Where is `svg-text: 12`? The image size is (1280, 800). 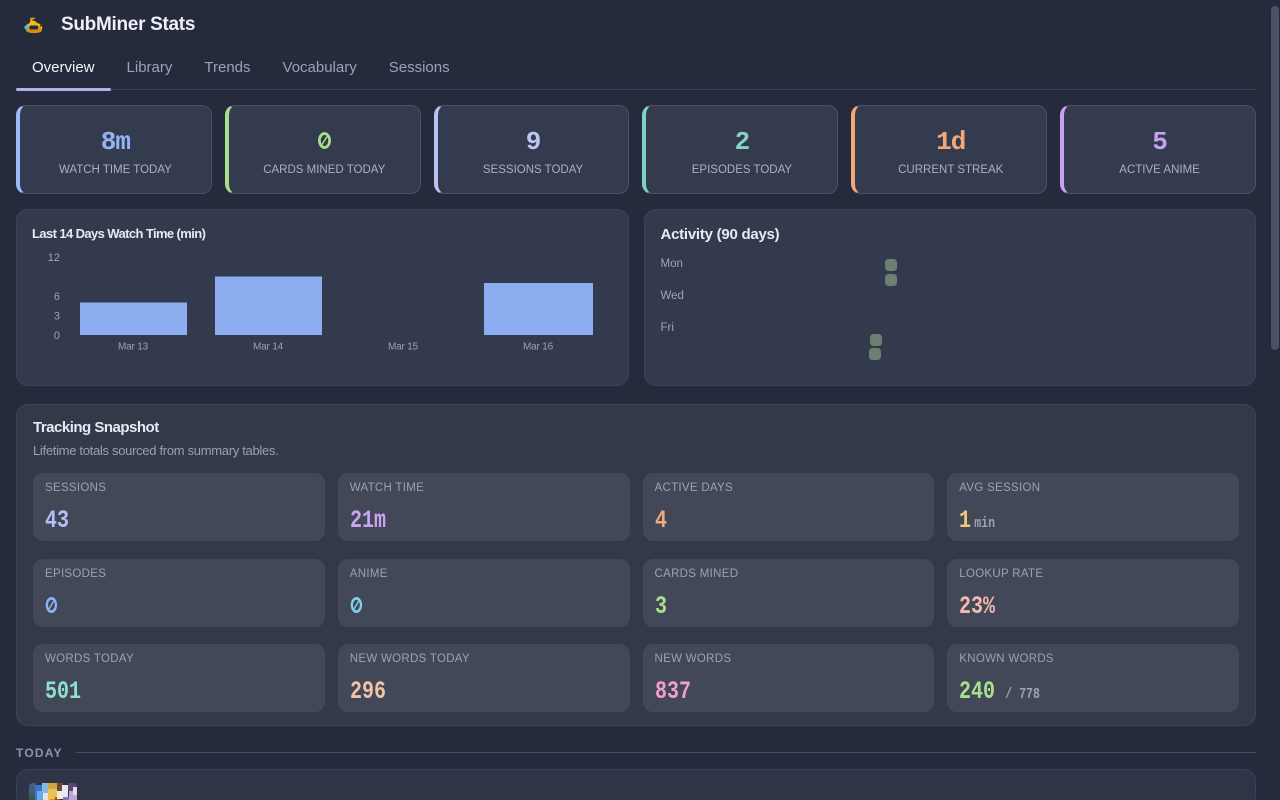 svg-text: 12 is located at coordinates (54, 258).